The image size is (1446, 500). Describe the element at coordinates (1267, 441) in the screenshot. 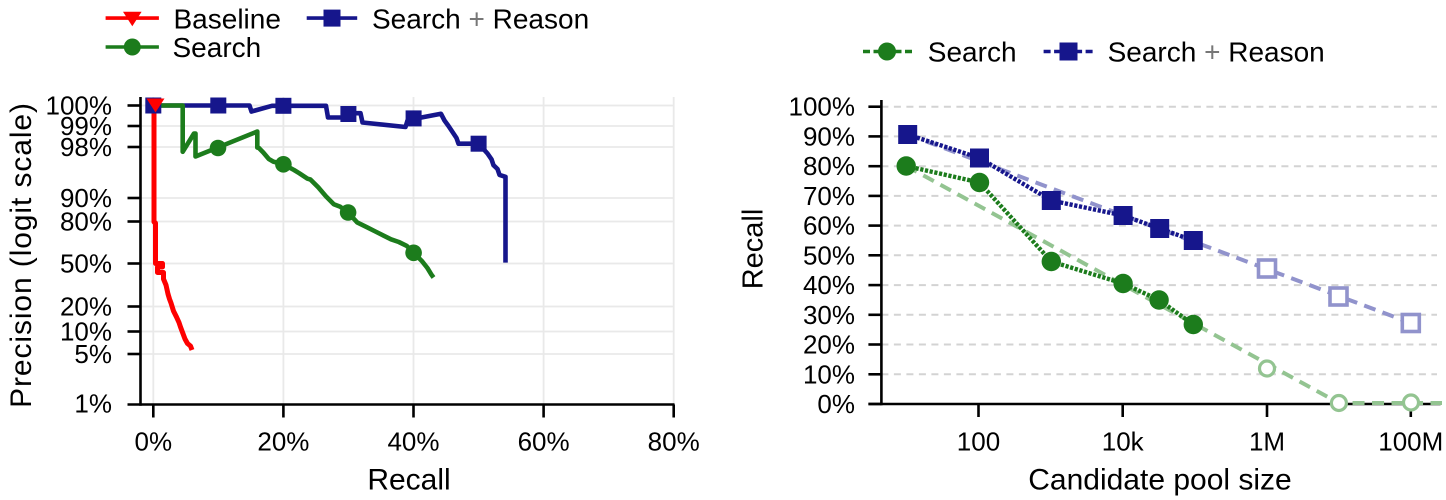

I see `svg-text: 1M` at that location.